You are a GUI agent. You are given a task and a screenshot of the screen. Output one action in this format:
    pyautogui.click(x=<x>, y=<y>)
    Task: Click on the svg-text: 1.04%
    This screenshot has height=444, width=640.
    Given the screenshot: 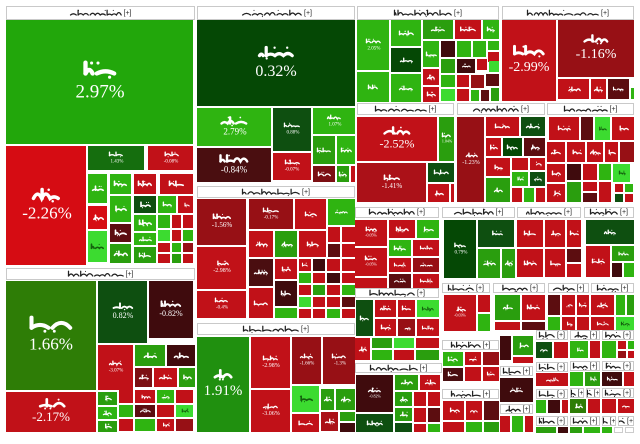 What is the action you would take?
    pyautogui.click(x=446, y=141)
    